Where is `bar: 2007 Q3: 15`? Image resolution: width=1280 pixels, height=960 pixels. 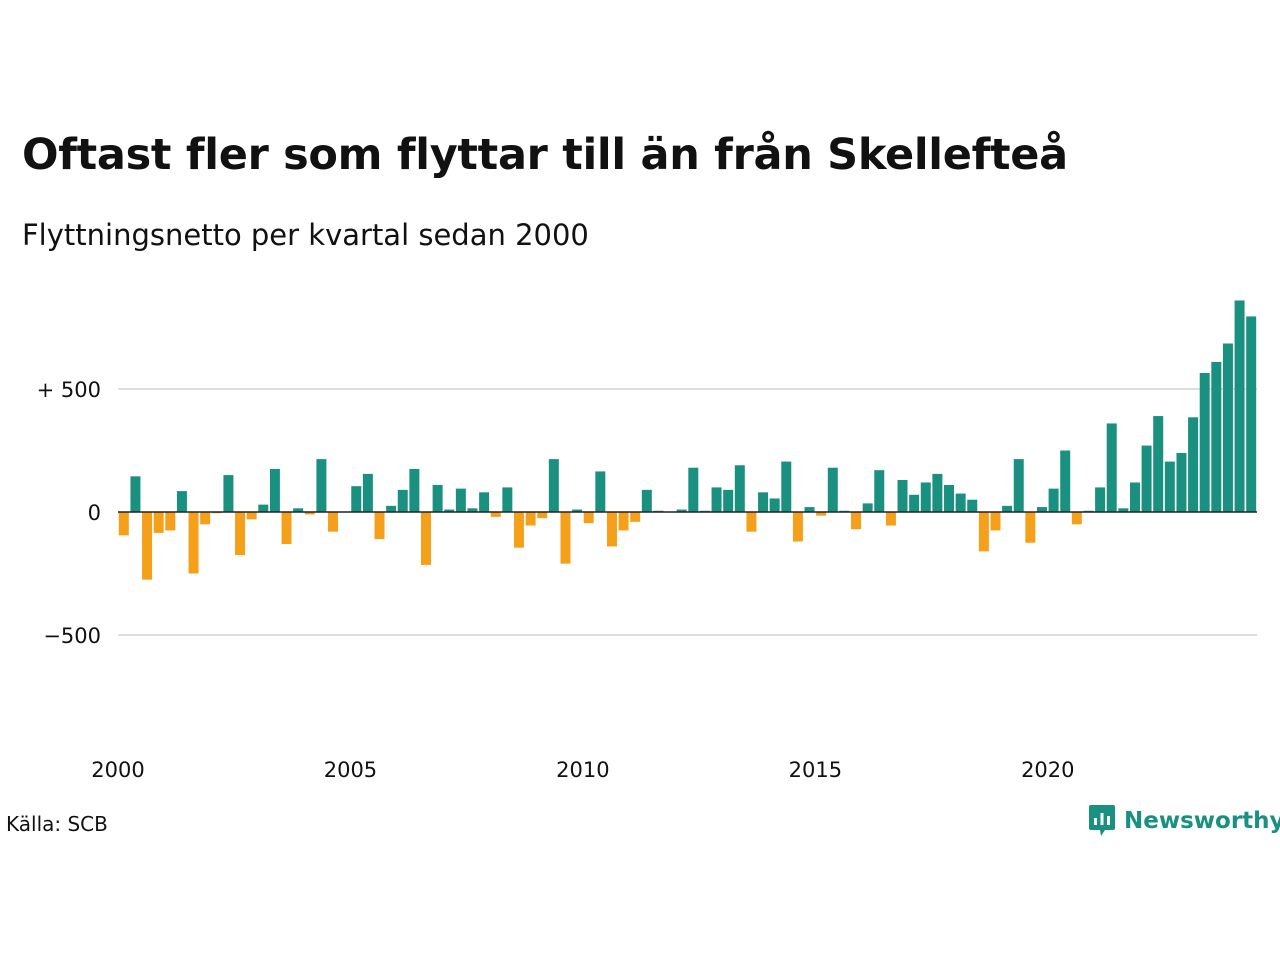
bar: 2007 Q3: 15 is located at coordinates (472, 510).